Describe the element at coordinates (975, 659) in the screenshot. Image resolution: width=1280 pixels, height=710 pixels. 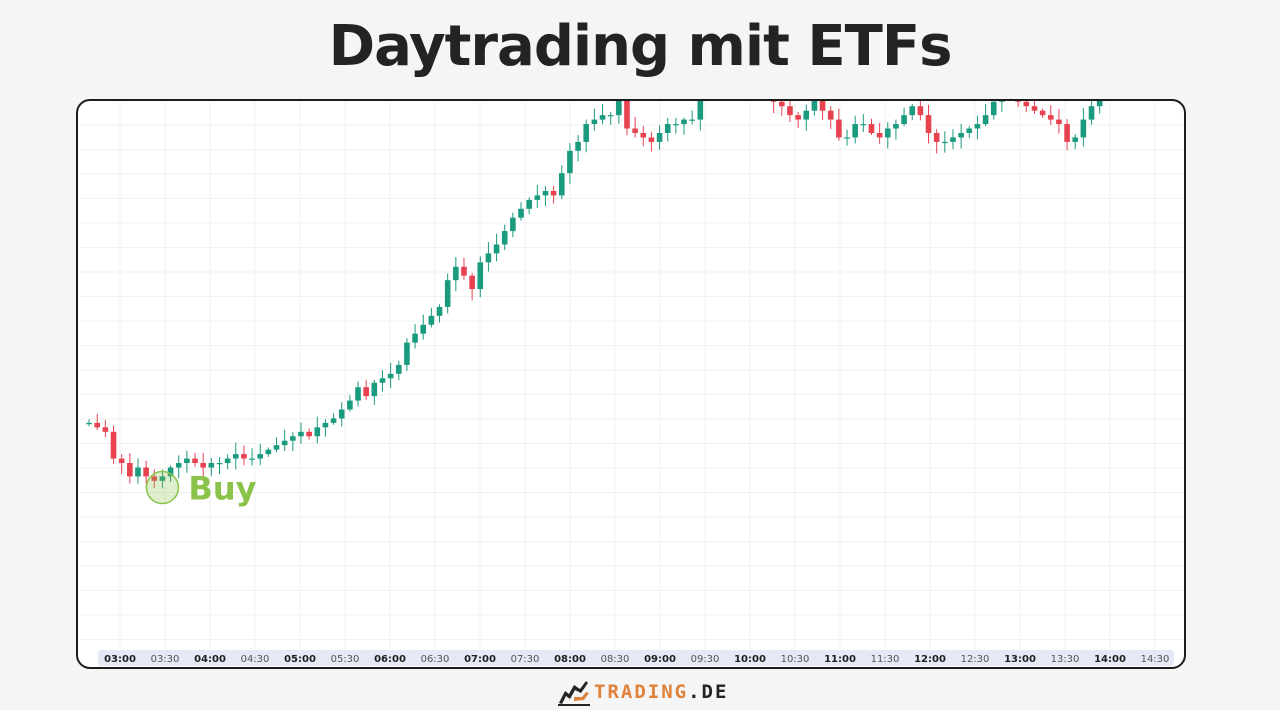
I see `x-tick-label: 12:30` at that location.